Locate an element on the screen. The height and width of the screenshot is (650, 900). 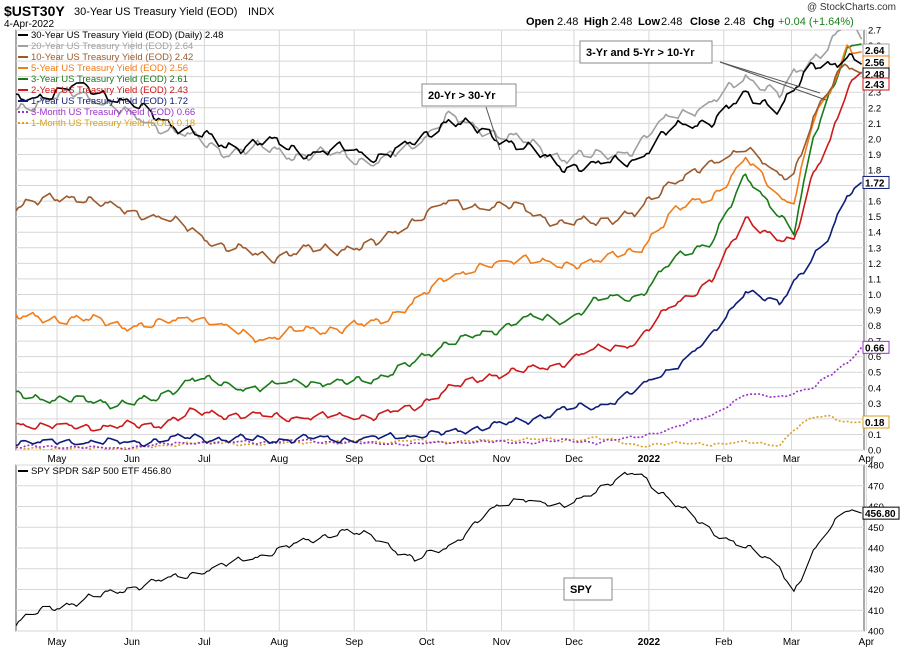
symbol-label: $UST30Y is located at coordinates (34, 11).